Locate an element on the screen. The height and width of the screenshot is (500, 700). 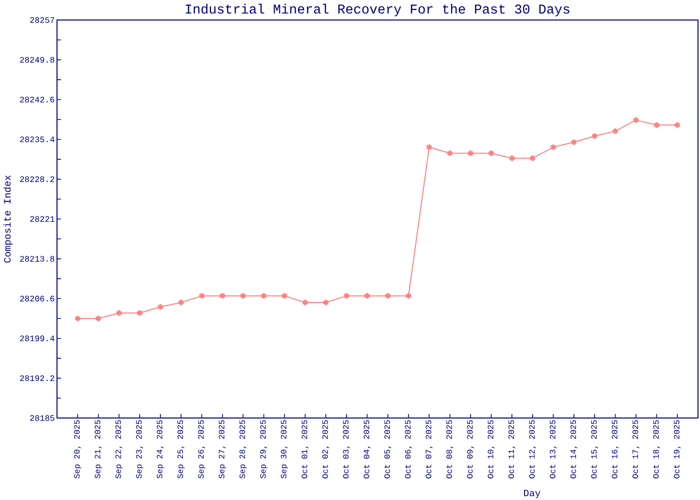
x-tick-label: Oct 04, 2025 is located at coordinates (367, 449).